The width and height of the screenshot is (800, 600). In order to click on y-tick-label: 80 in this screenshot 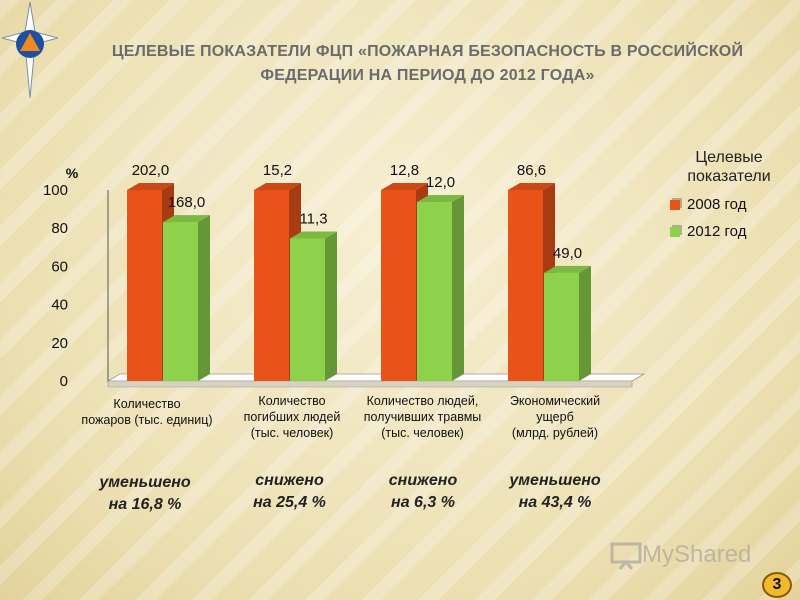, I will do `click(59, 228)`.